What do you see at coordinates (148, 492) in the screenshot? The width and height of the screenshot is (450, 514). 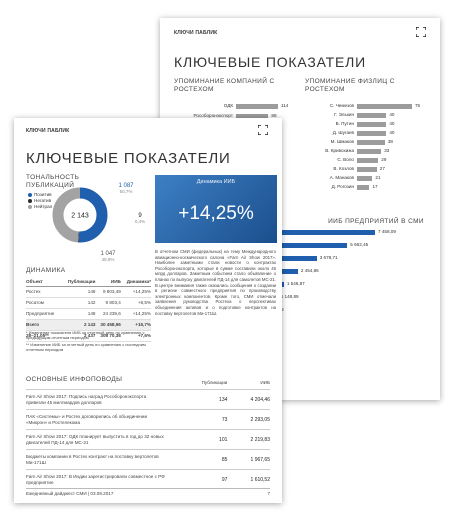 I see `footer: Ежедневный дайджест СМИ | 03.08.2017 7` at bounding box center [148, 492].